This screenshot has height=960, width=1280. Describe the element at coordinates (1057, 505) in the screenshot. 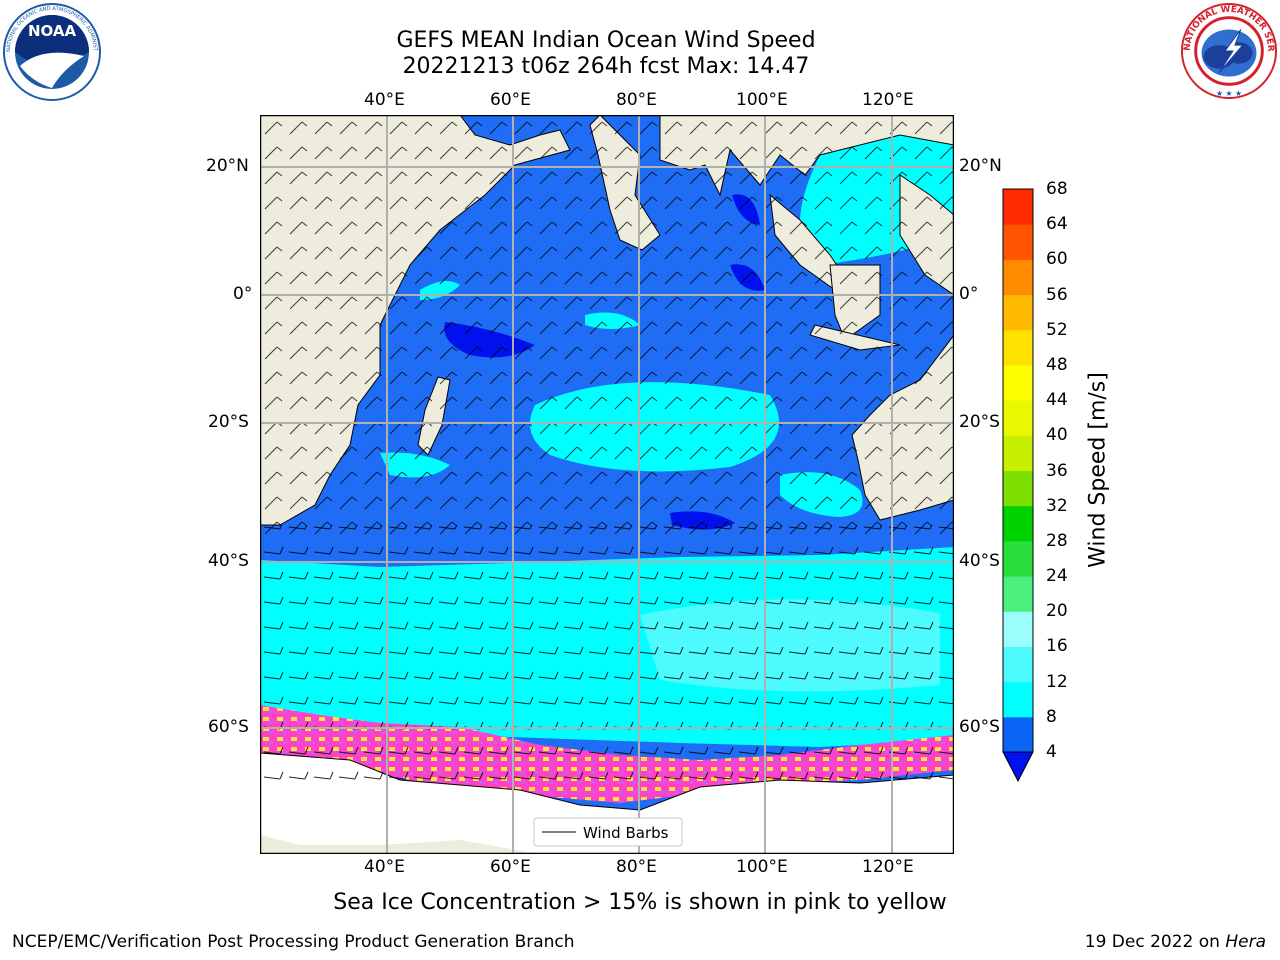

I see `colorbar-tick-label: 32` at that location.